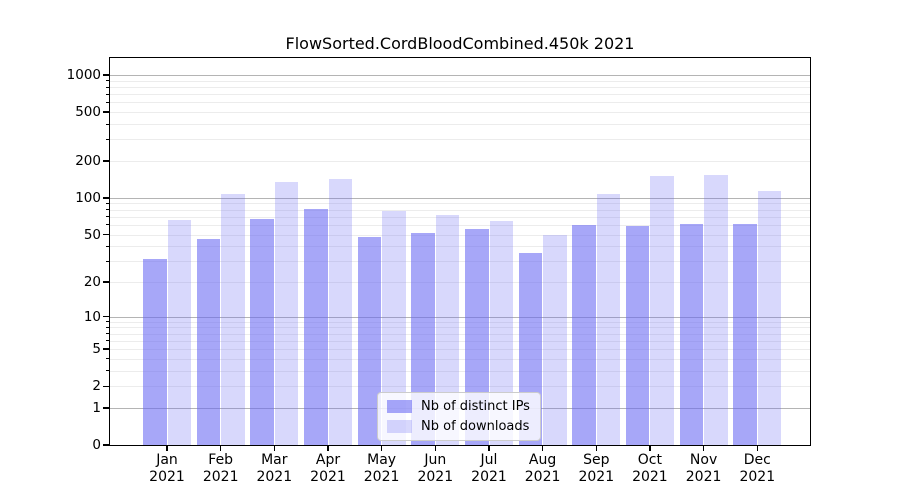 The height and width of the screenshot is (500, 900). I want to click on x-tick-label: Dec 2021, so click(757, 468).